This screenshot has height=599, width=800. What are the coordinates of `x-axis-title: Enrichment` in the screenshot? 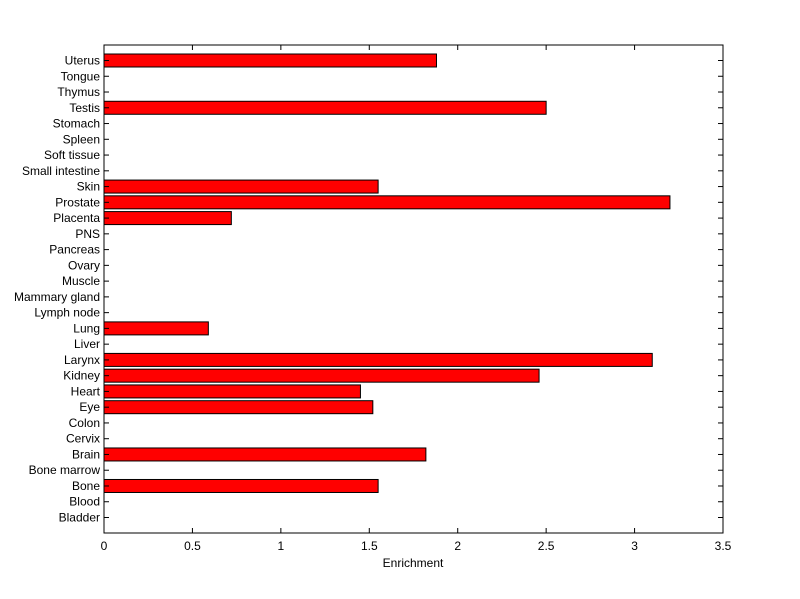 It's located at (413, 563).